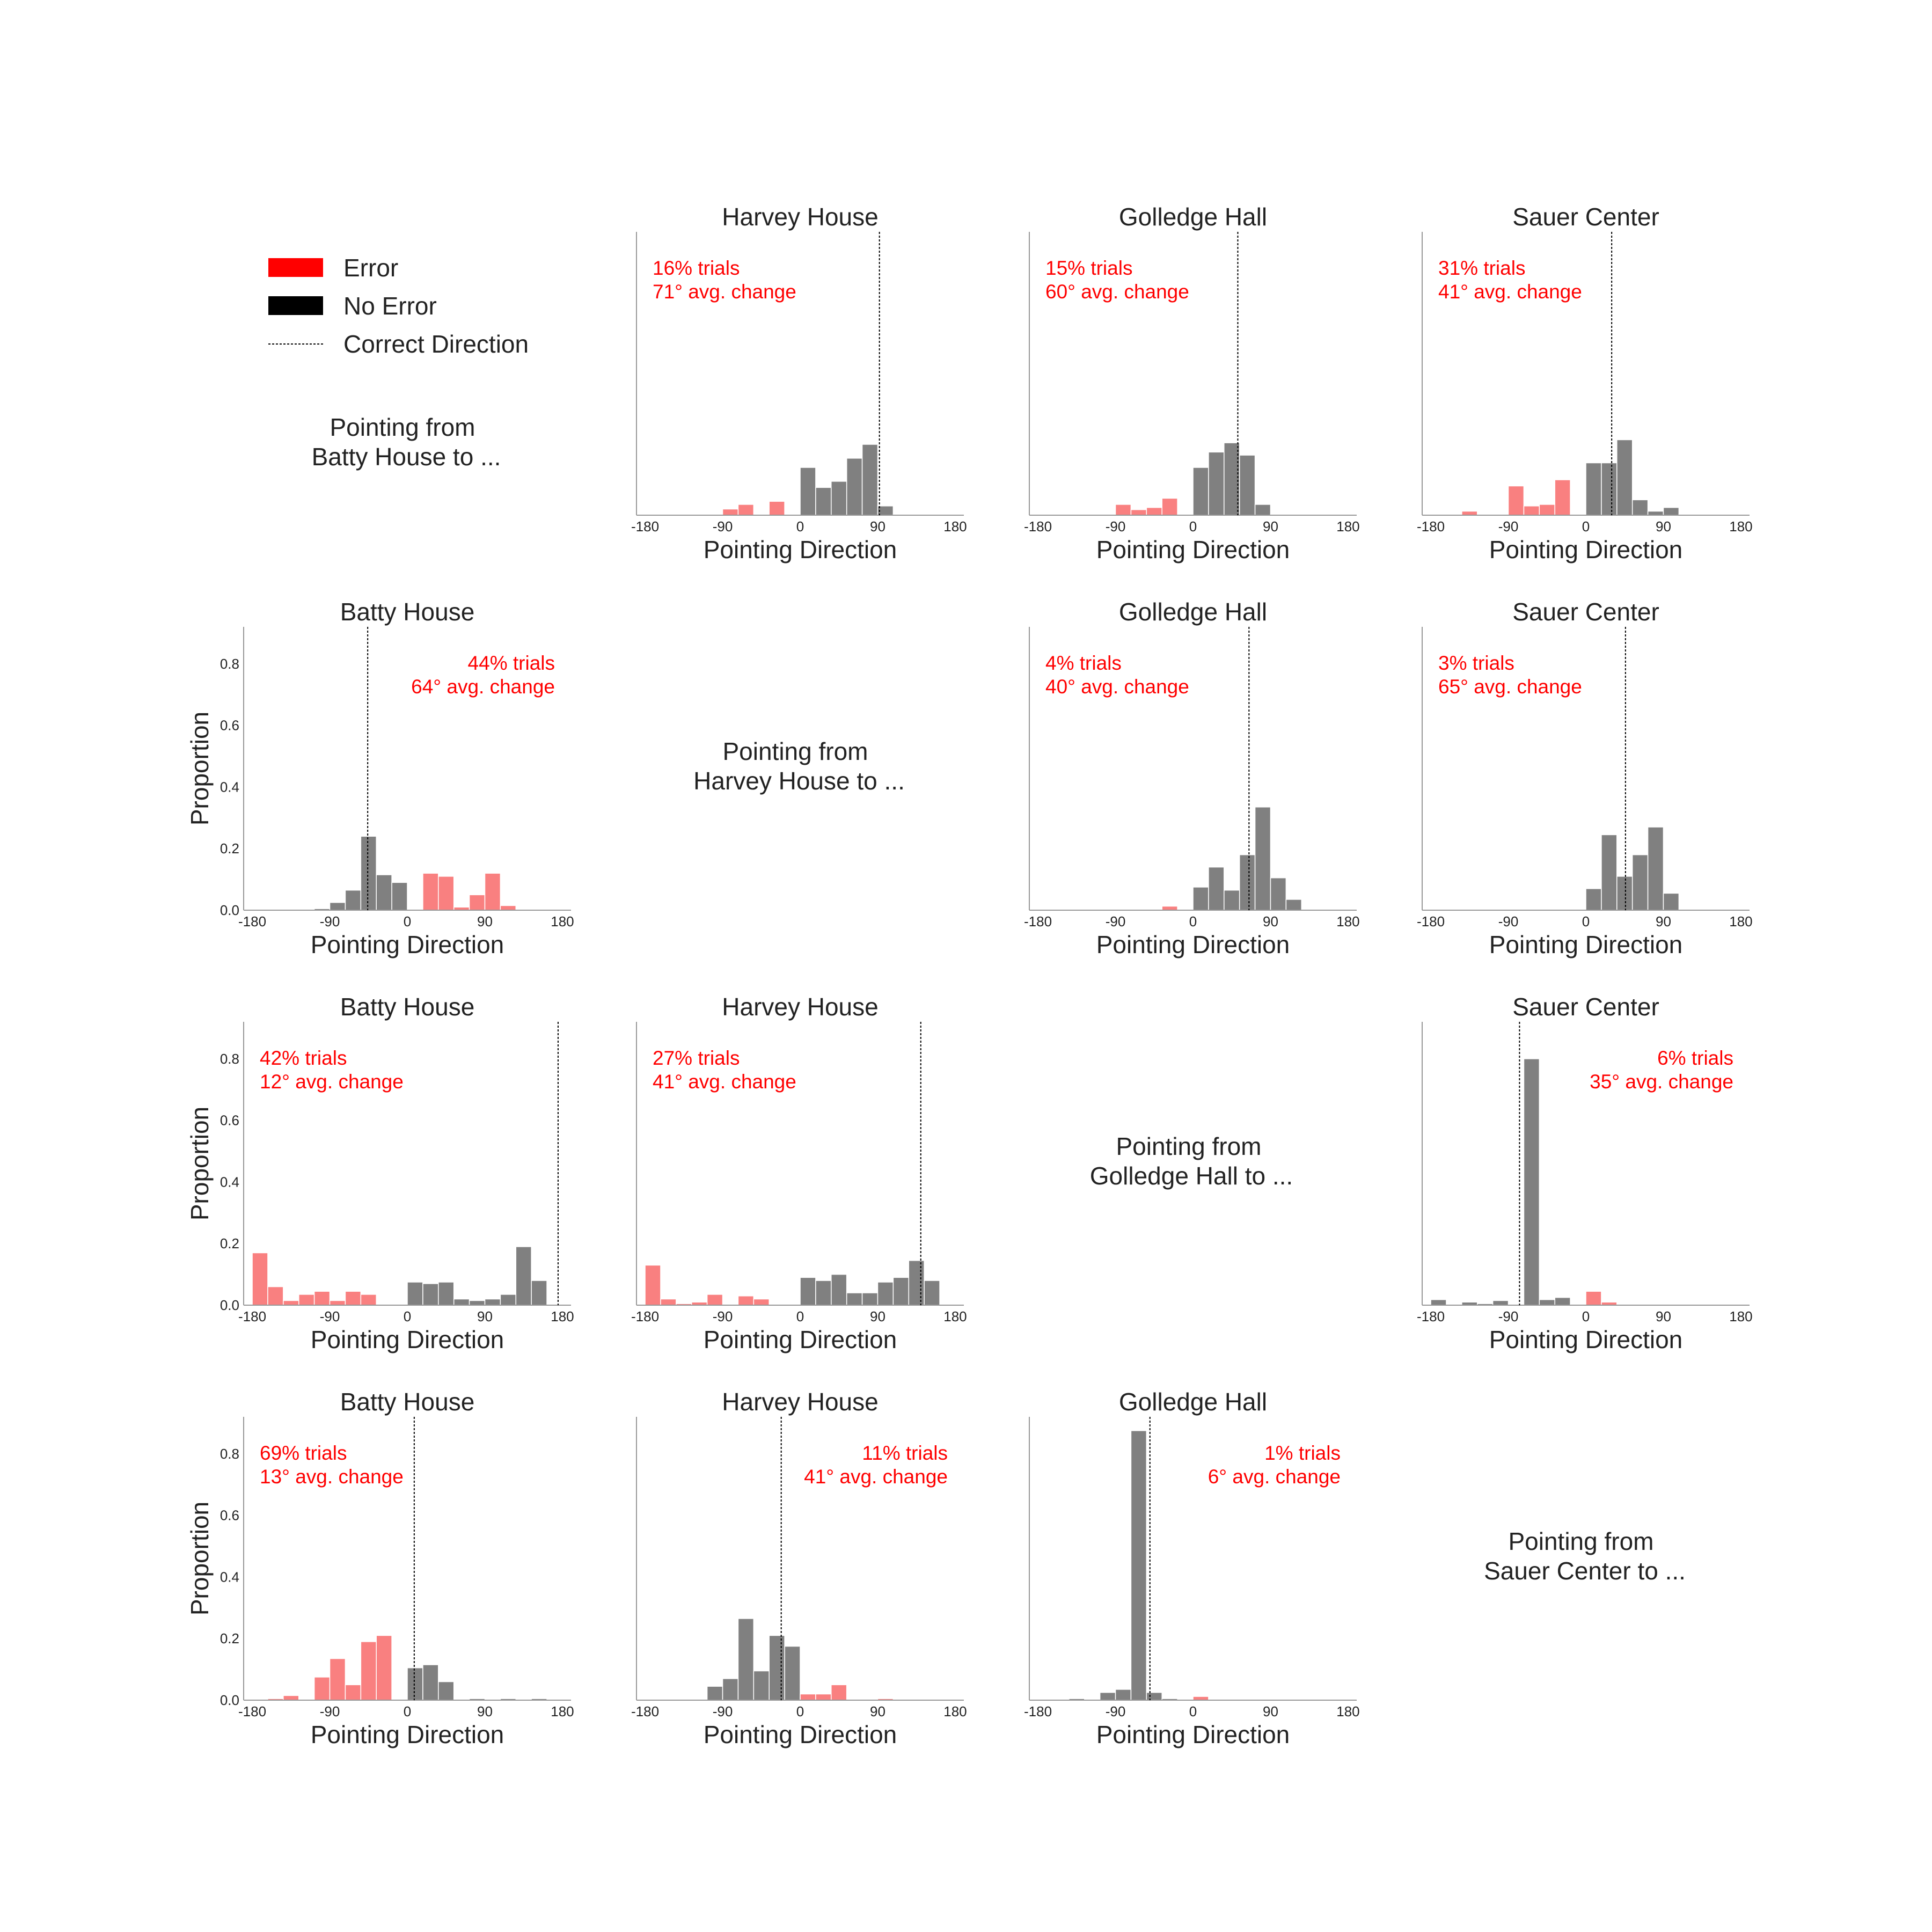 The image size is (1932, 1932). Describe the element at coordinates (229, 1515) in the screenshot. I see `y-tick-label: 0.6` at that location.